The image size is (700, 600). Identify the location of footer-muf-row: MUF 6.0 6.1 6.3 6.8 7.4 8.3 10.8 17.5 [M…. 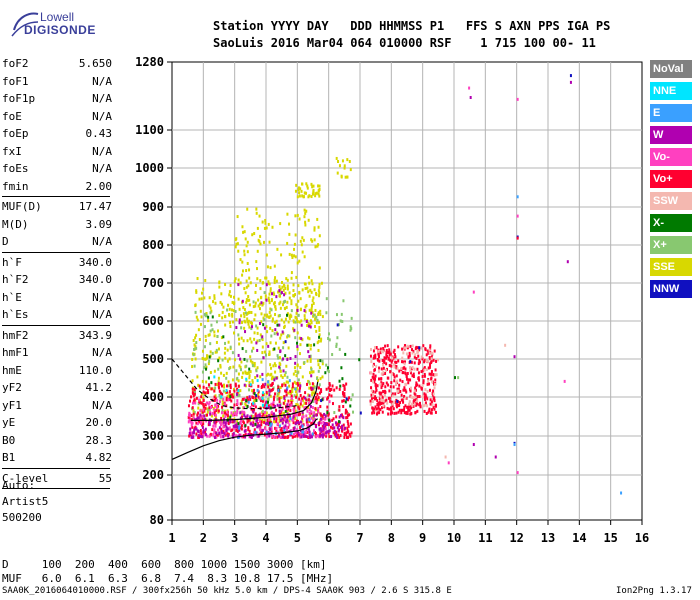
(168, 578).